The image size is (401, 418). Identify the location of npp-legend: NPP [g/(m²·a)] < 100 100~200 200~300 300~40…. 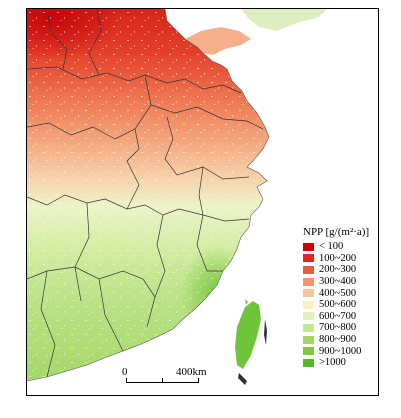
(349, 297).